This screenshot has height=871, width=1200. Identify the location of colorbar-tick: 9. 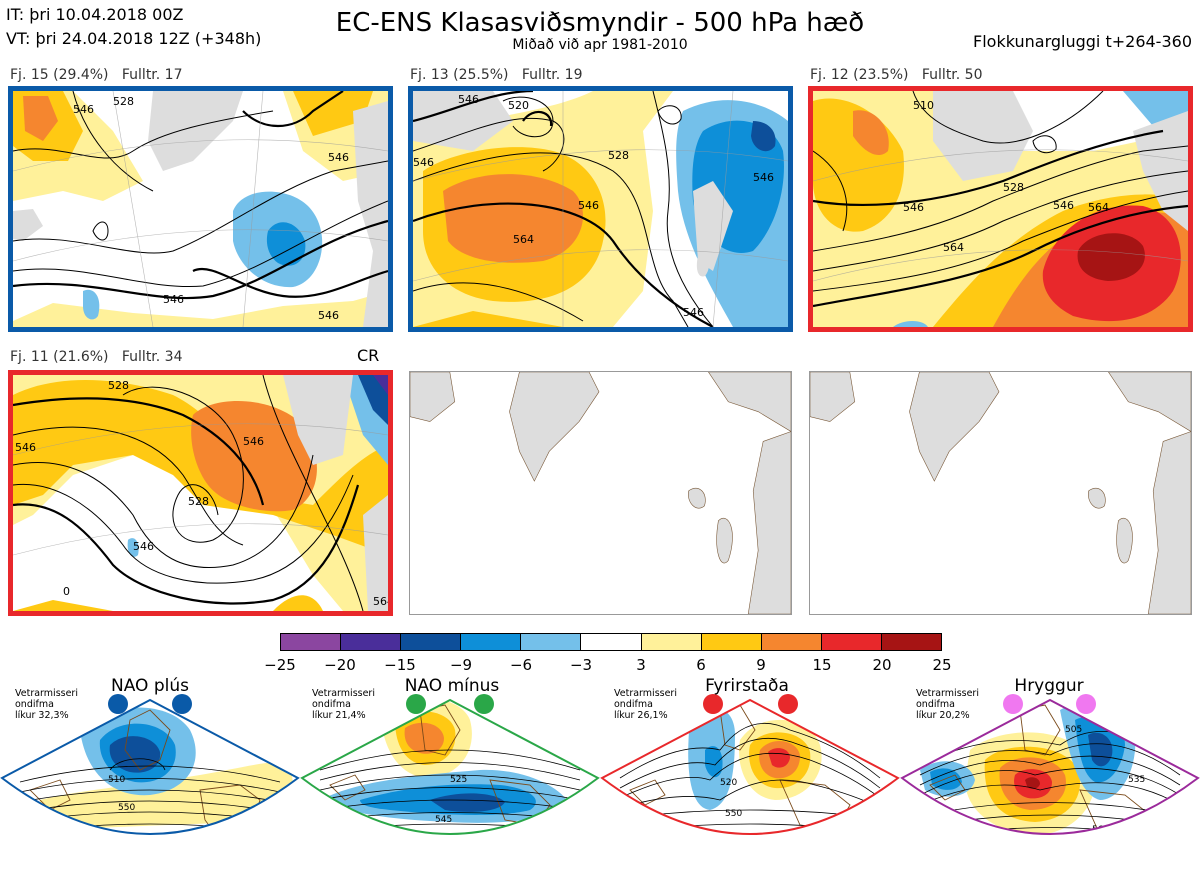
(761, 665).